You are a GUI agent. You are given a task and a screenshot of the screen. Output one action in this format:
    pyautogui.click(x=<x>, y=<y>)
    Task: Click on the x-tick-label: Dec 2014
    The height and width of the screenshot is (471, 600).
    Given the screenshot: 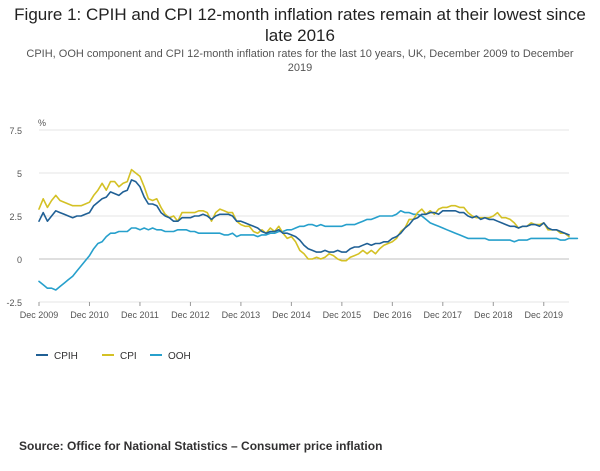 What is the action you would take?
    pyautogui.click(x=291, y=315)
    